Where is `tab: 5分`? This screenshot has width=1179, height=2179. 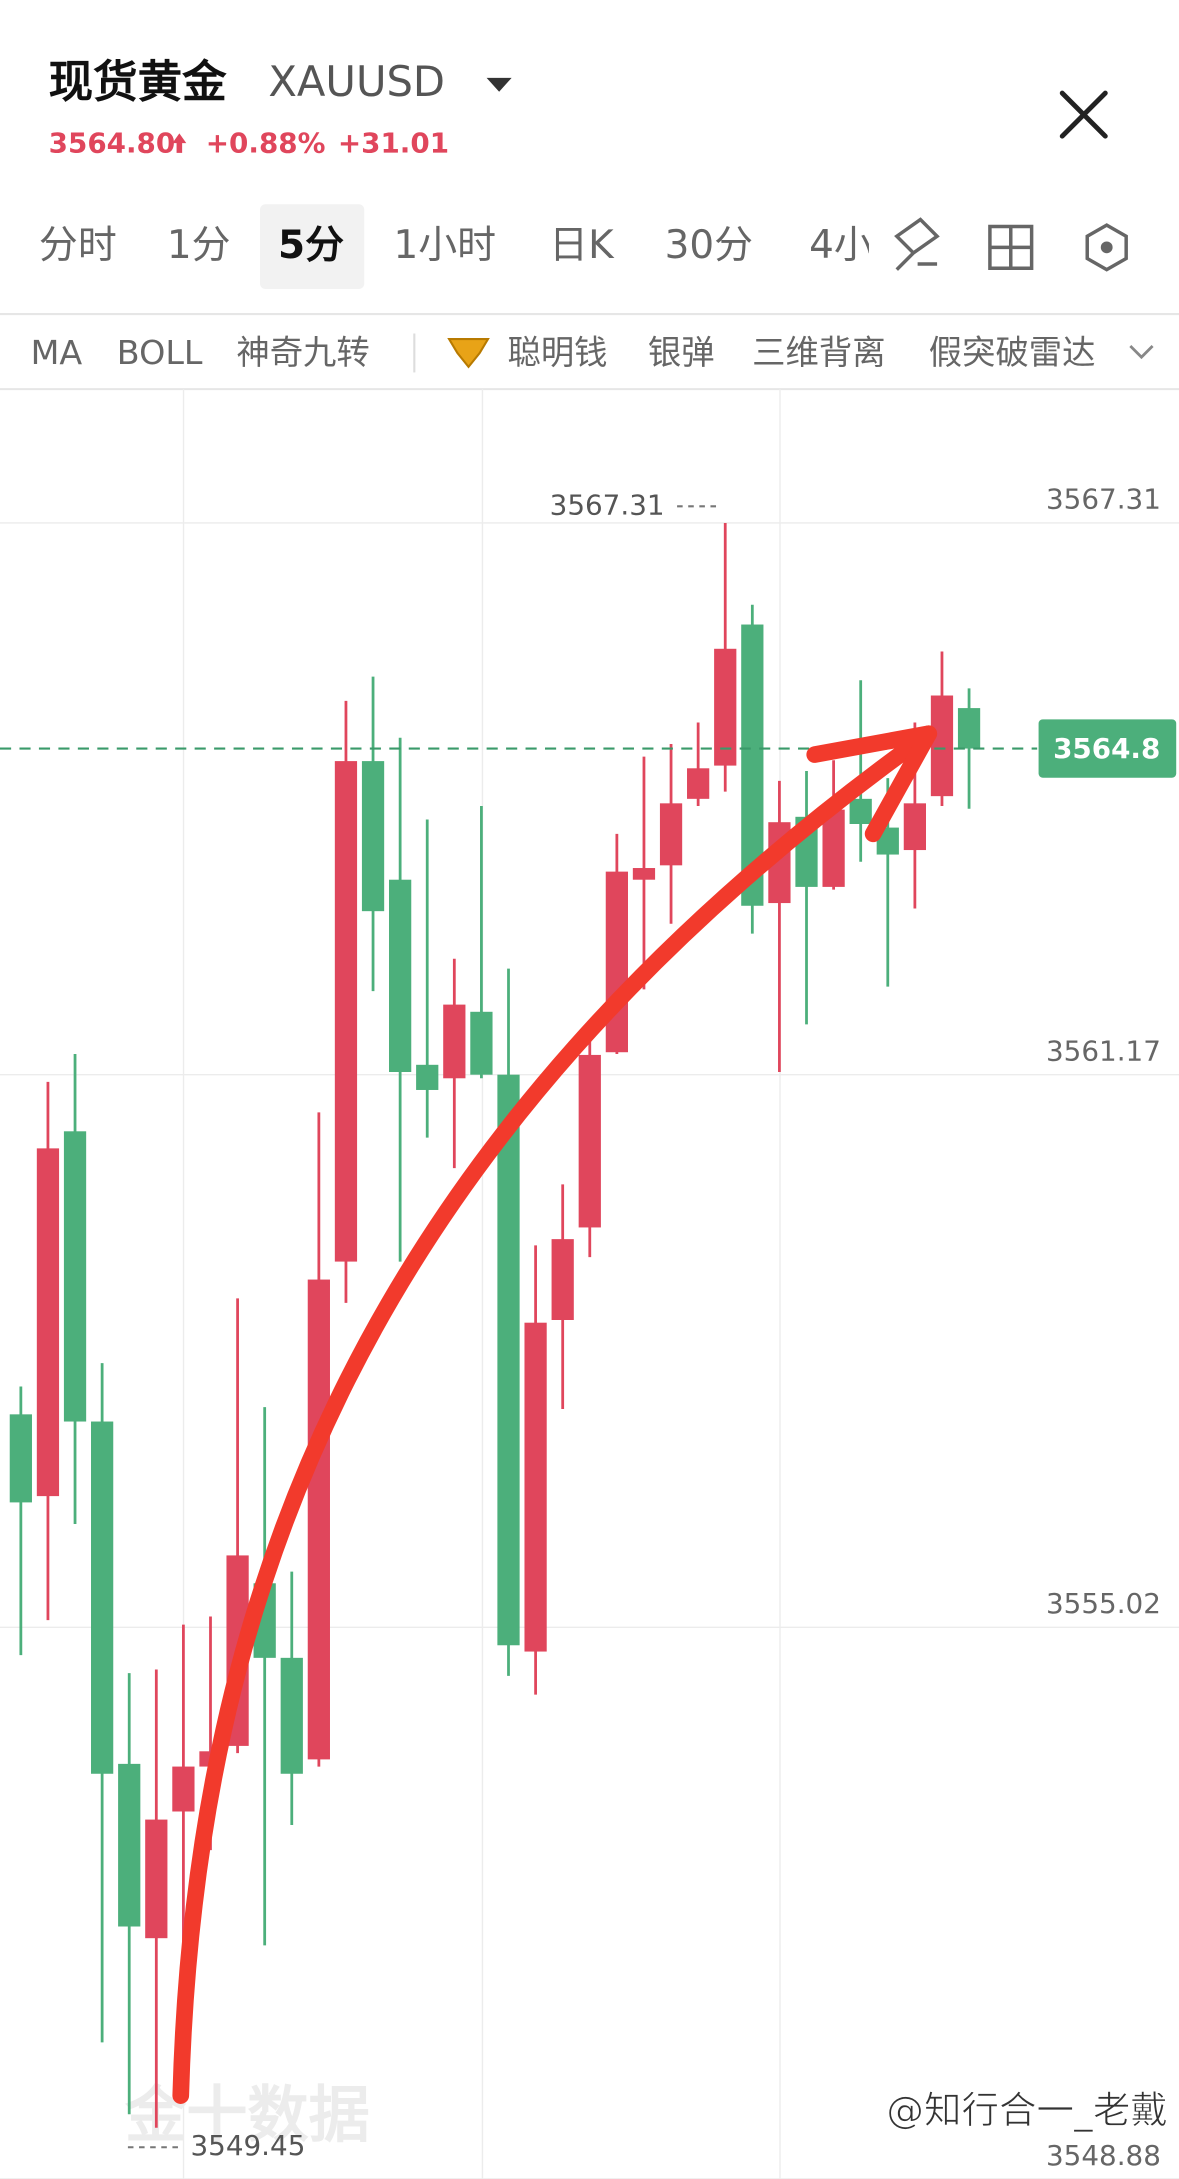
tab: 5分 is located at coordinates (311, 245).